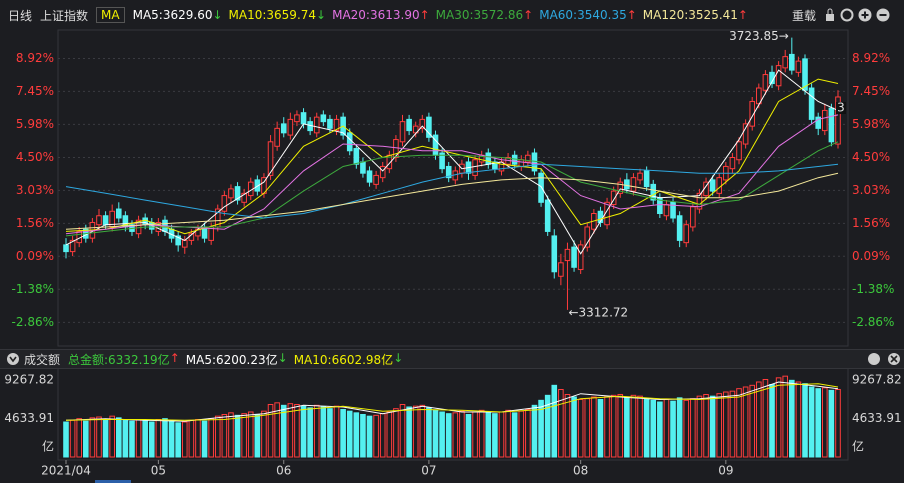  I want to click on y-tick-label: 4.50%, so click(35, 157).